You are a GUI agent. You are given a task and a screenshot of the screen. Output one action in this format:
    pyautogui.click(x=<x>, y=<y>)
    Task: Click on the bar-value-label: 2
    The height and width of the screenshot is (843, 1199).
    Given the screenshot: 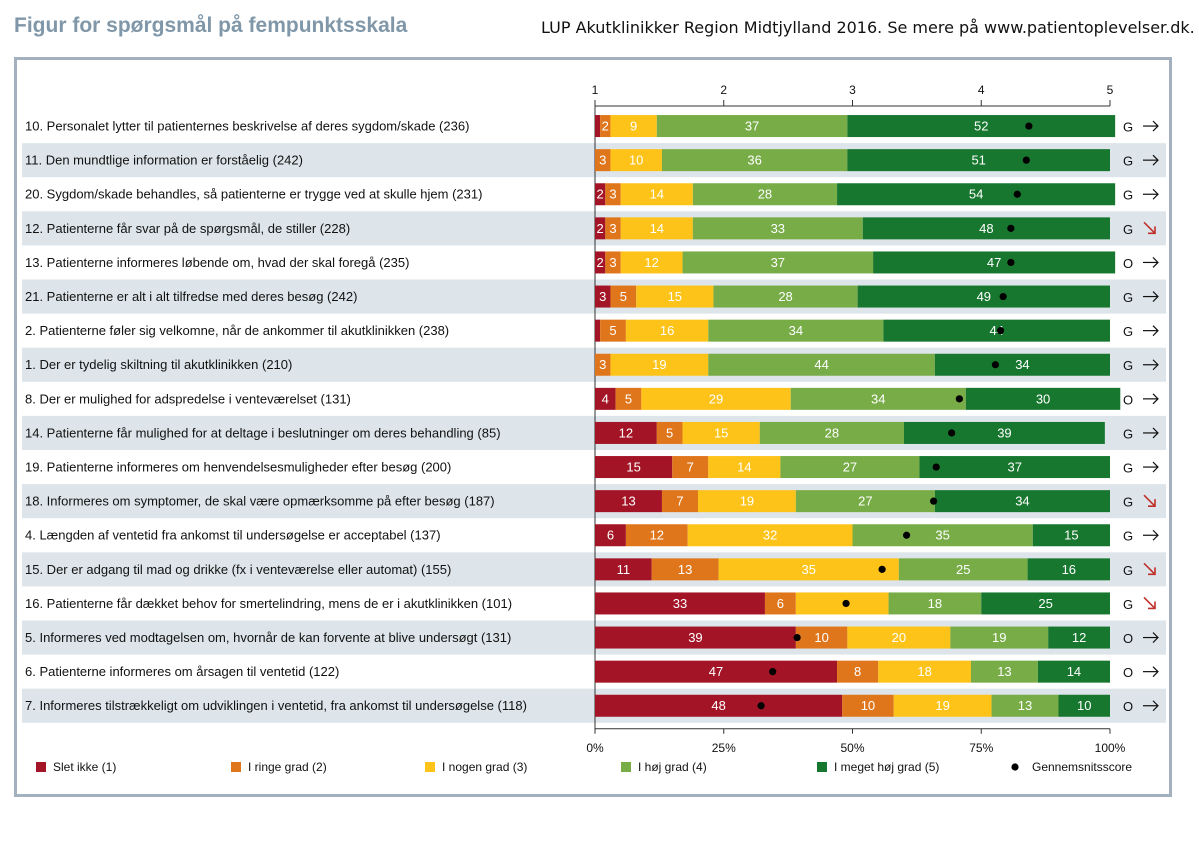 What is the action you would take?
    pyautogui.click(x=605, y=125)
    